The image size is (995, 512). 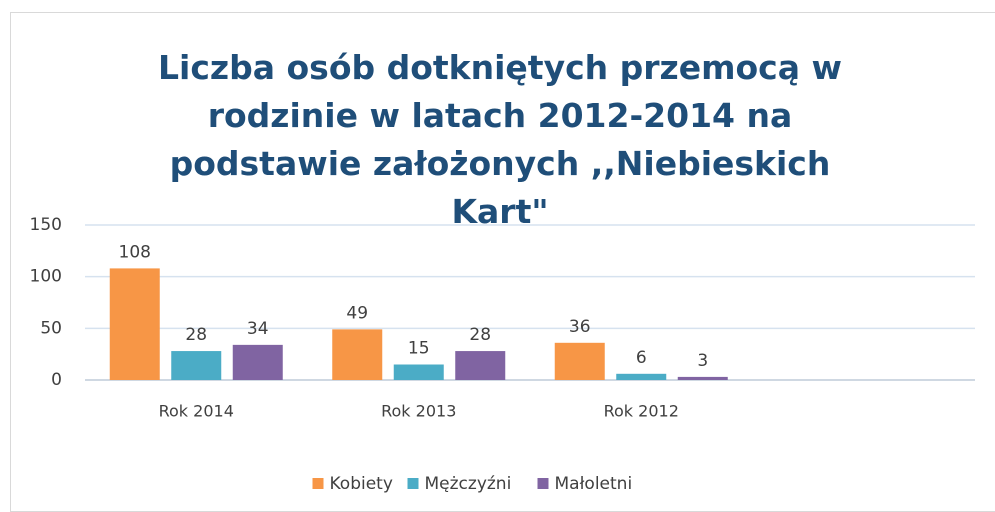 I want to click on legend-label: Mężczyźni, so click(x=468, y=484).